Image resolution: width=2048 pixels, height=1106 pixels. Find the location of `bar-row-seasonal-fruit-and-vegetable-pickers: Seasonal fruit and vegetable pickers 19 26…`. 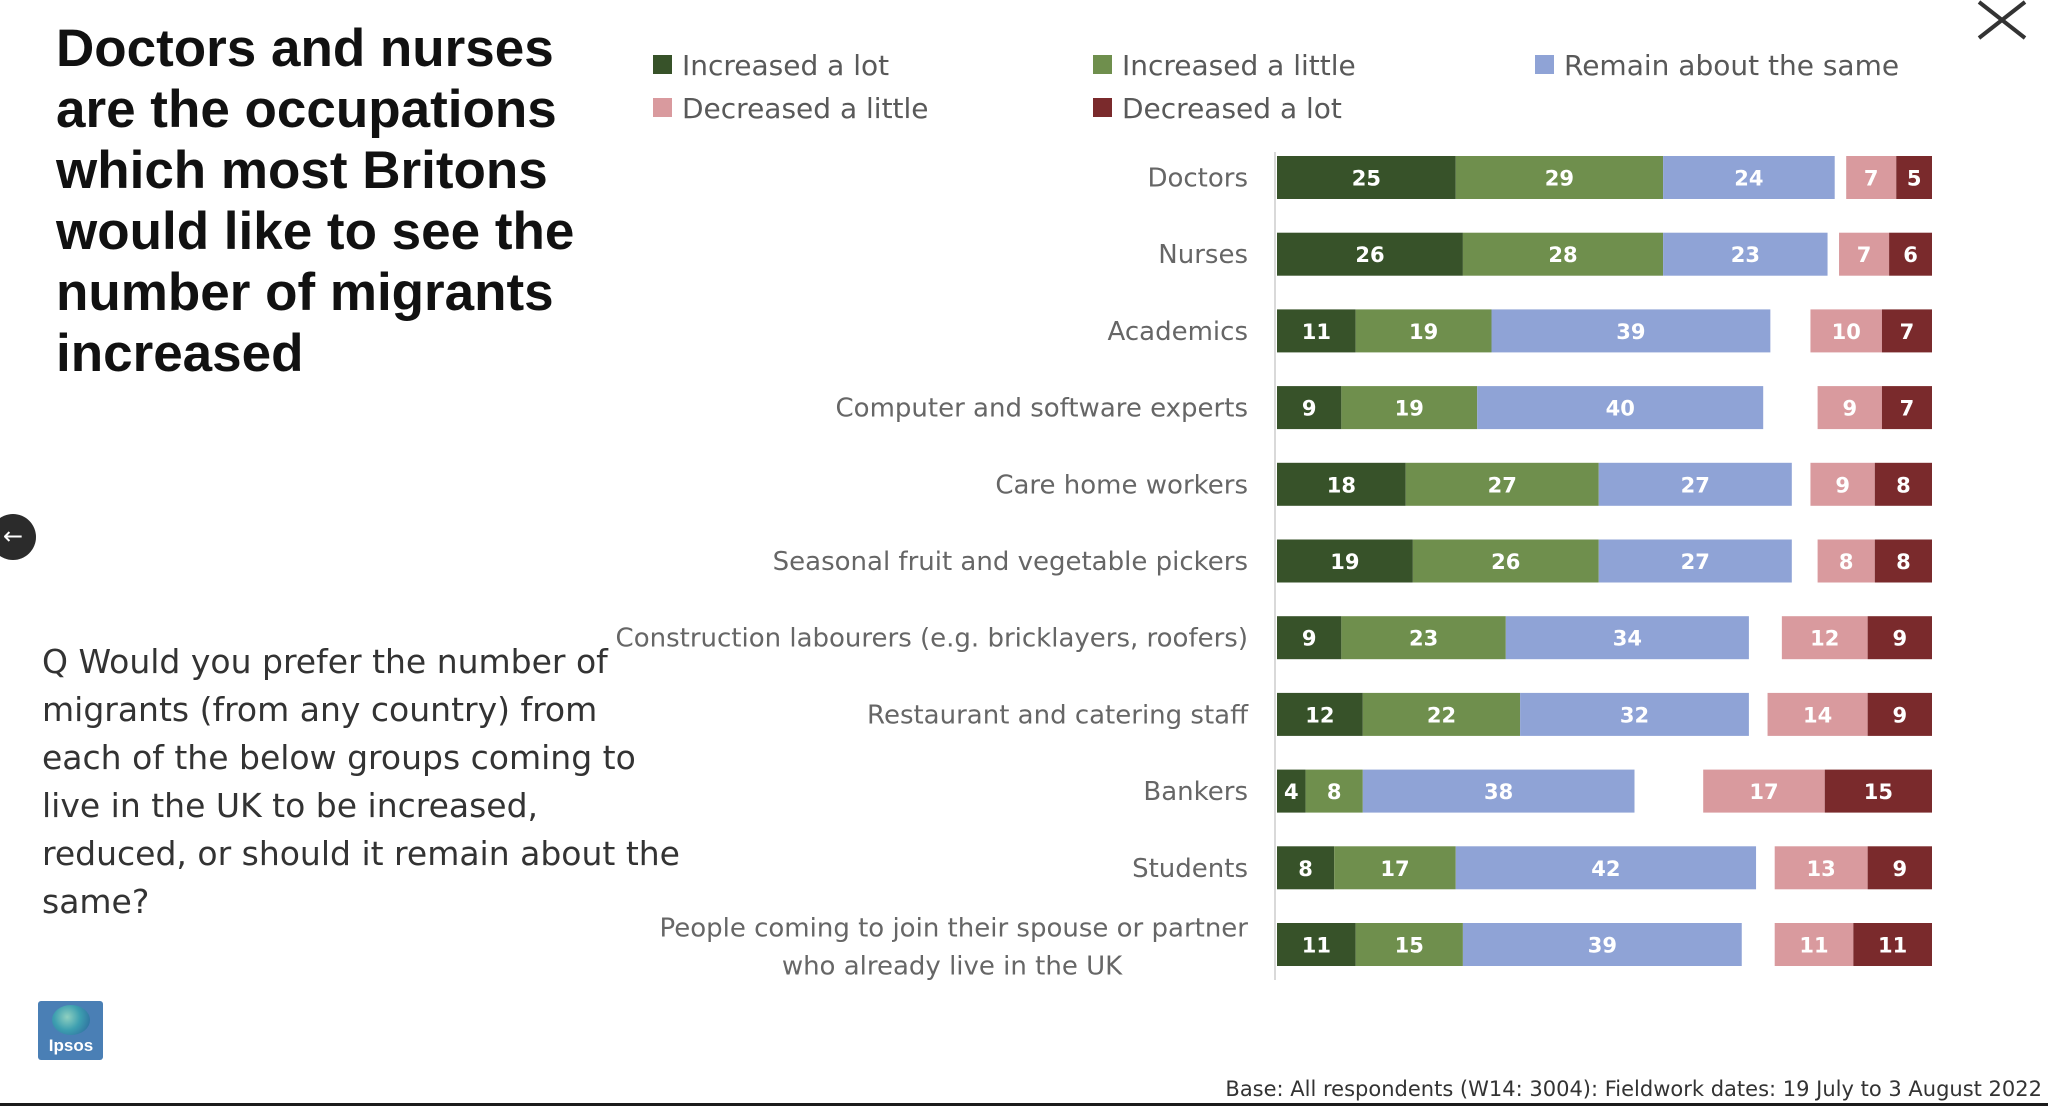

bar-row-seasonal-fruit-and-vegetable-pickers: Seasonal fruit and vegetable pickers 19 26… is located at coordinates (1352, 561).